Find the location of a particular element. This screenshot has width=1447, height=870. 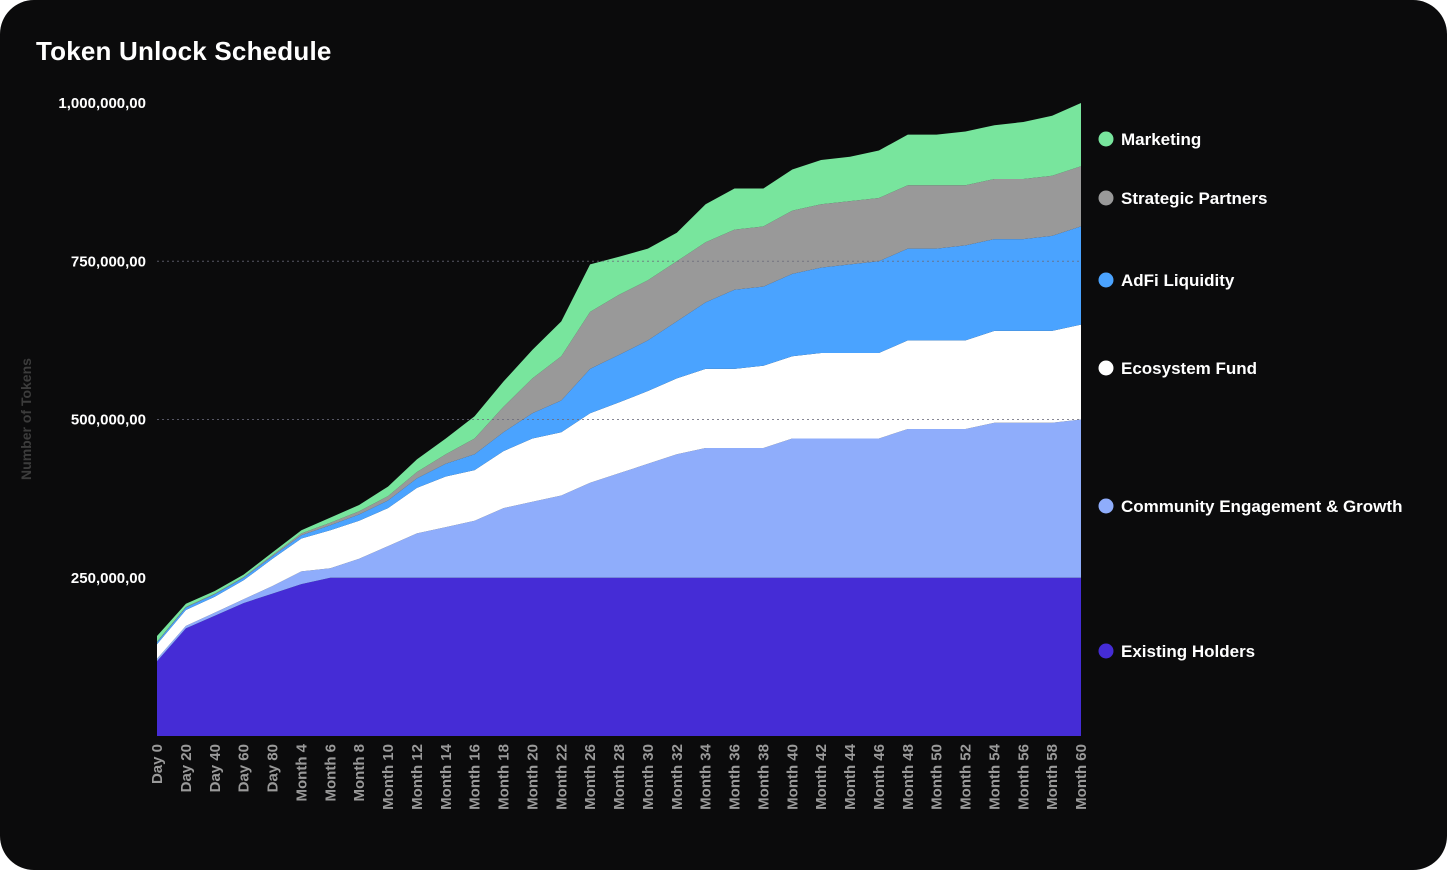

x-tick-label: Day 0 is located at coordinates (157, 764).